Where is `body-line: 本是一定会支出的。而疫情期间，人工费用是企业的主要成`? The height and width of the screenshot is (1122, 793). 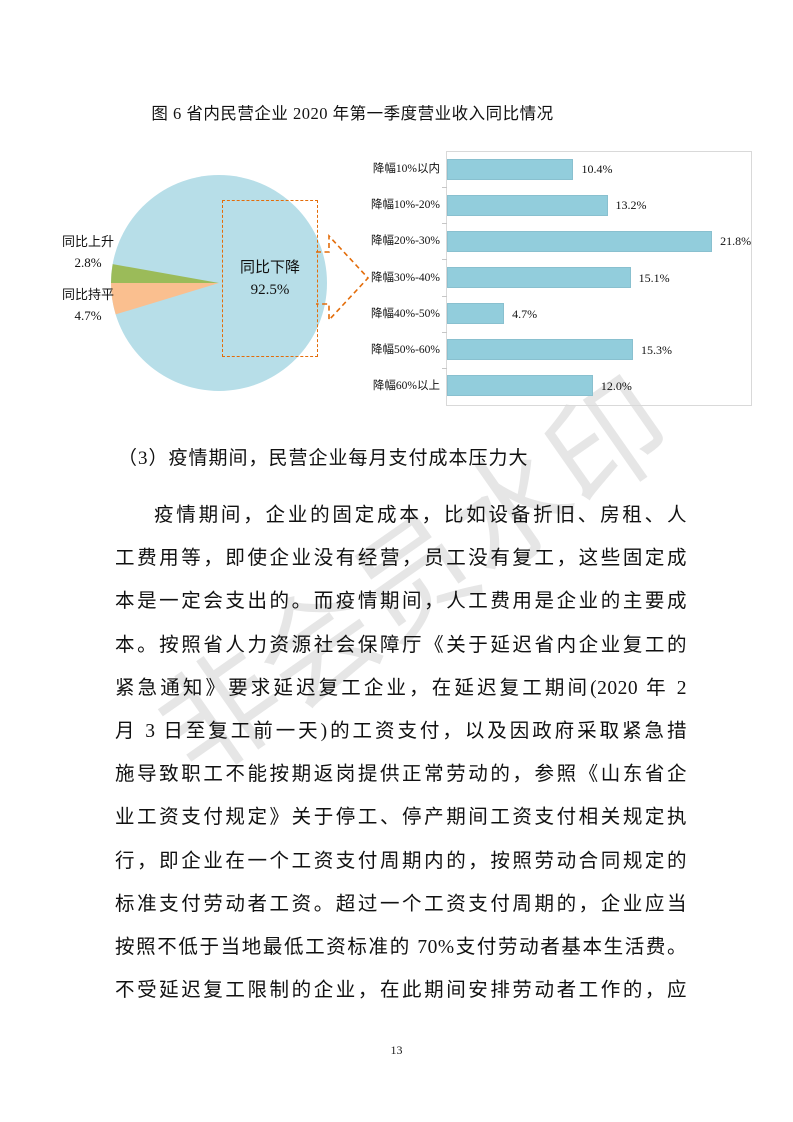
body-line: 本是一定会支出的。而疫情期间，人工费用是企业的主要成 is located at coordinates (401, 602).